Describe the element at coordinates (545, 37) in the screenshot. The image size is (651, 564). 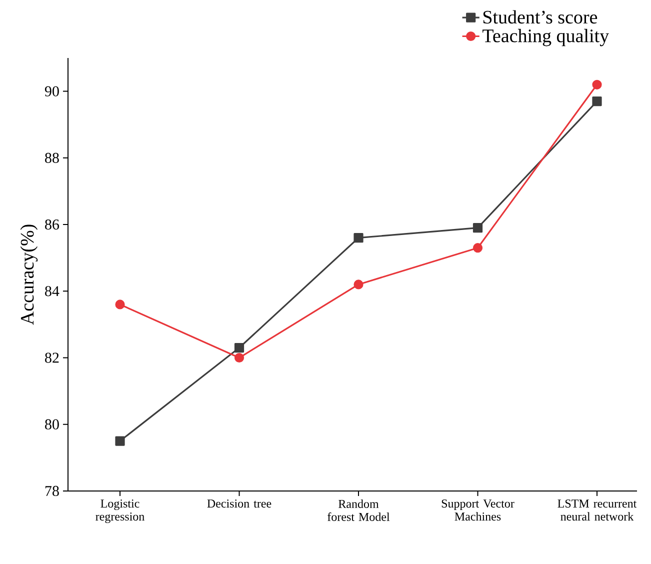
I see `legend-label: Teaching quality` at that location.